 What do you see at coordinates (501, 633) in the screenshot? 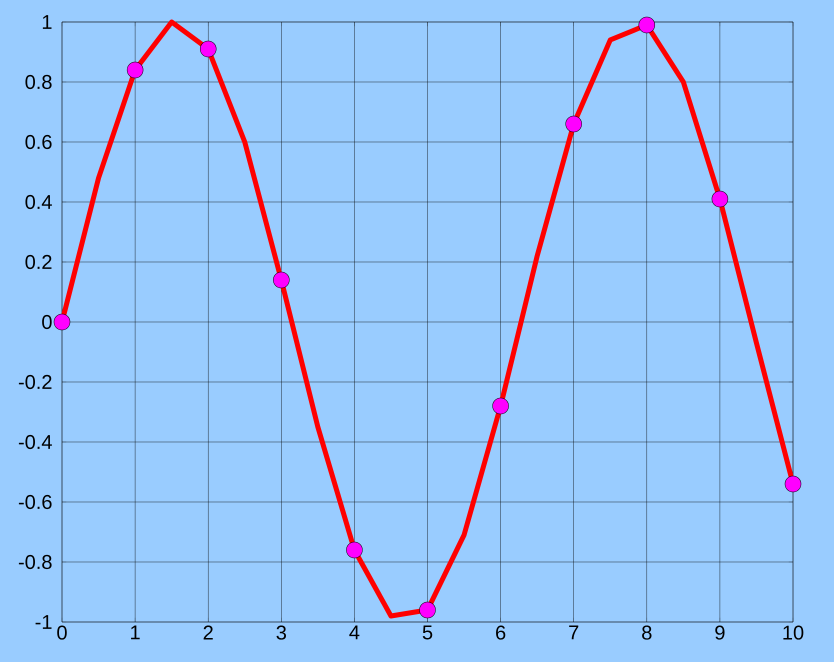
I see `x-tick-label: 6` at bounding box center [501, 633].